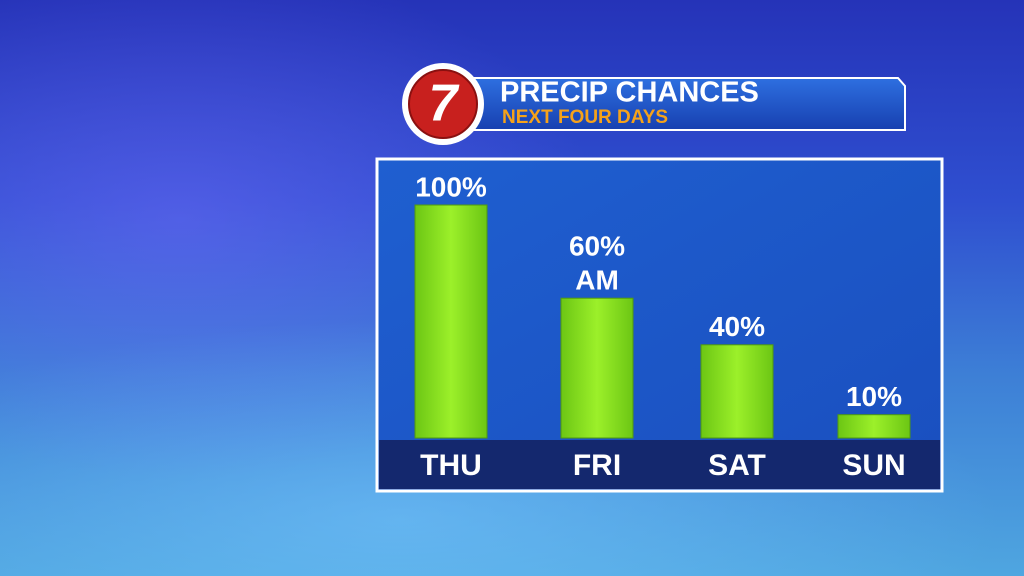  Describe the element at coordinates (597, 246) in the screenshot. I see `value-label: 60%` at that location.